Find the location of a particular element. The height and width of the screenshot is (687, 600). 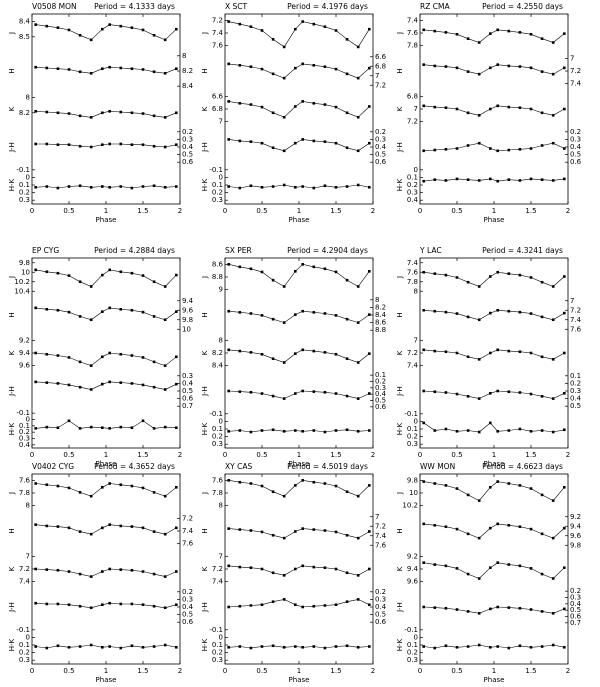

y-tick-label: 7.2 is located at coordinates (187, 518).